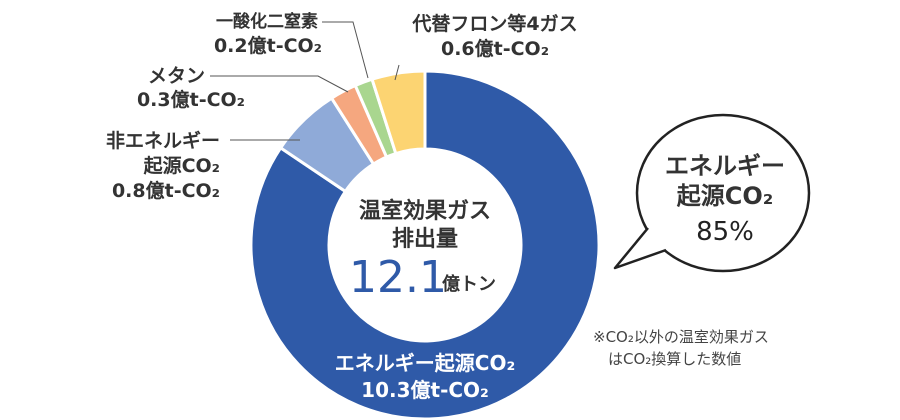 This screenshot has width=900, height=420. I want to click on footnote-line1: ※CO₂以外の温室効果ガス, so click(681, 337).